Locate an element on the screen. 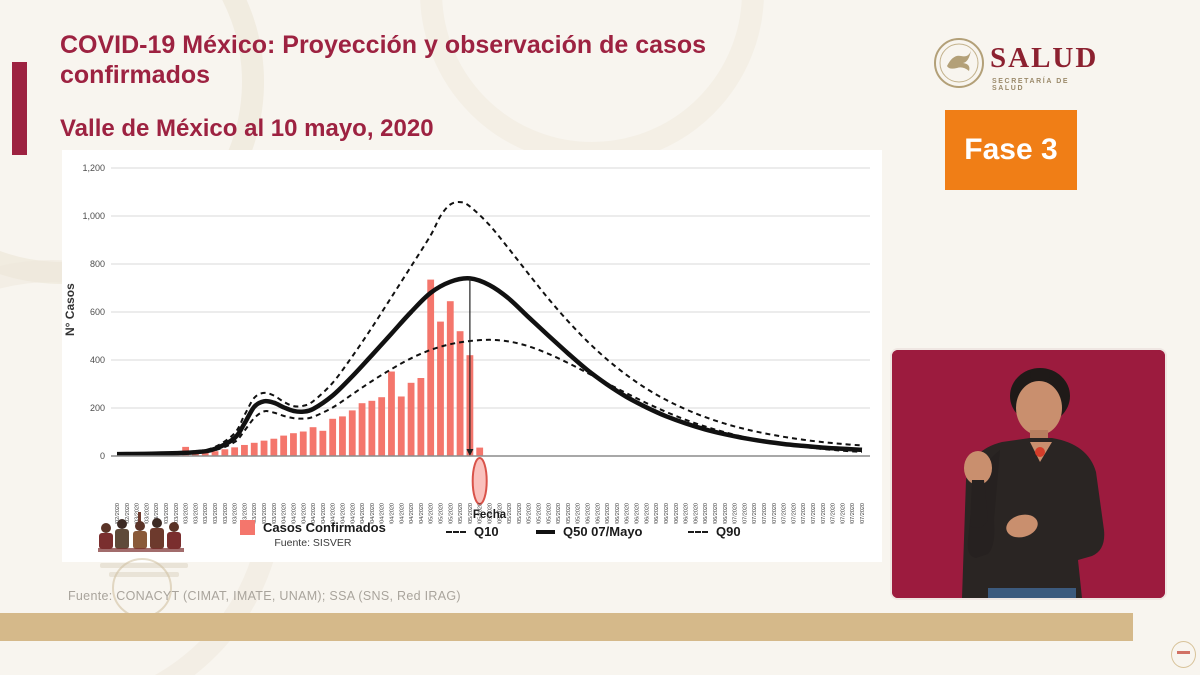  svg-text: 29/04/2020 is located at coordinates (422, 513).